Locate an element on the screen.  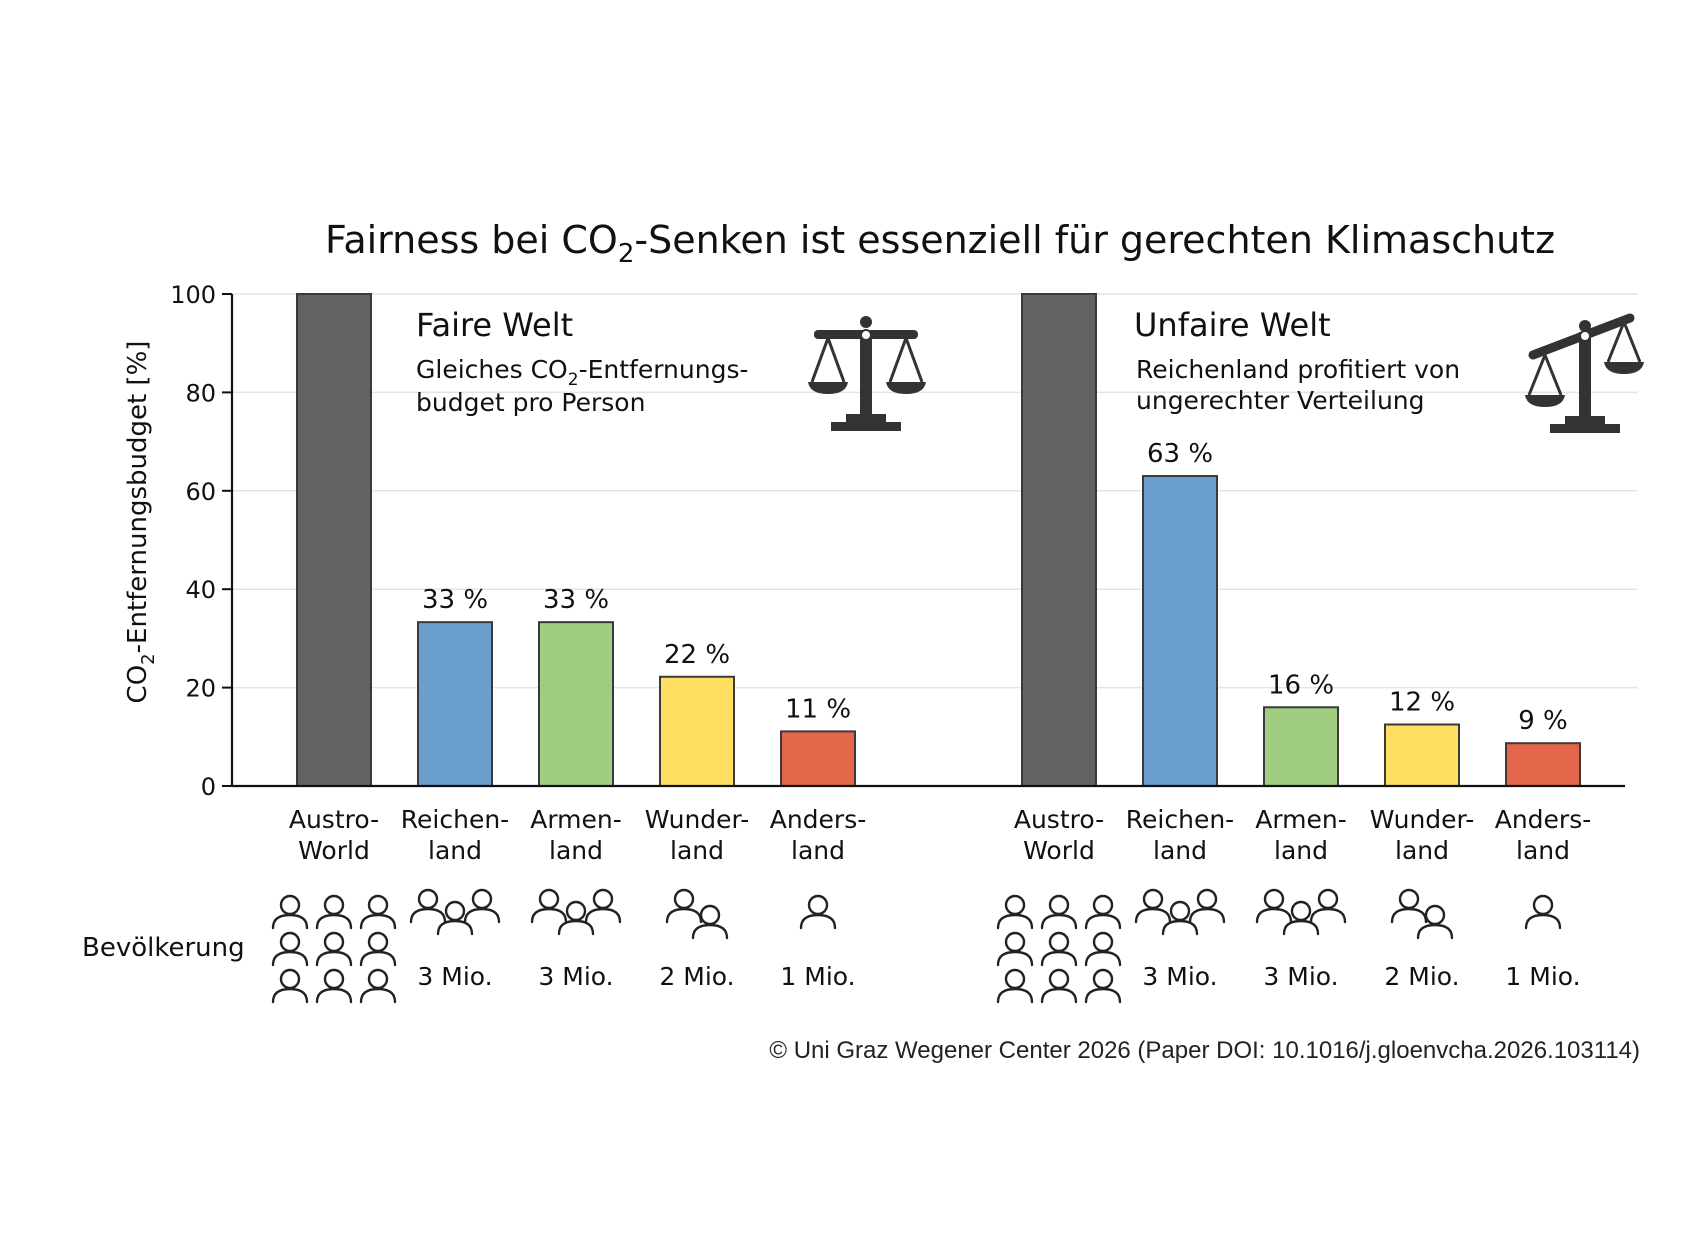
panel-title-unfair: Unfaire Welt is located at coordinates (1232, 325).